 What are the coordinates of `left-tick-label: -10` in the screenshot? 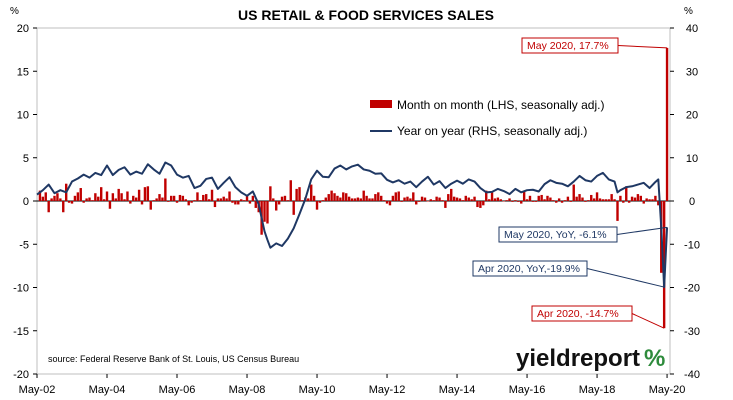 It's located at (21, 289).